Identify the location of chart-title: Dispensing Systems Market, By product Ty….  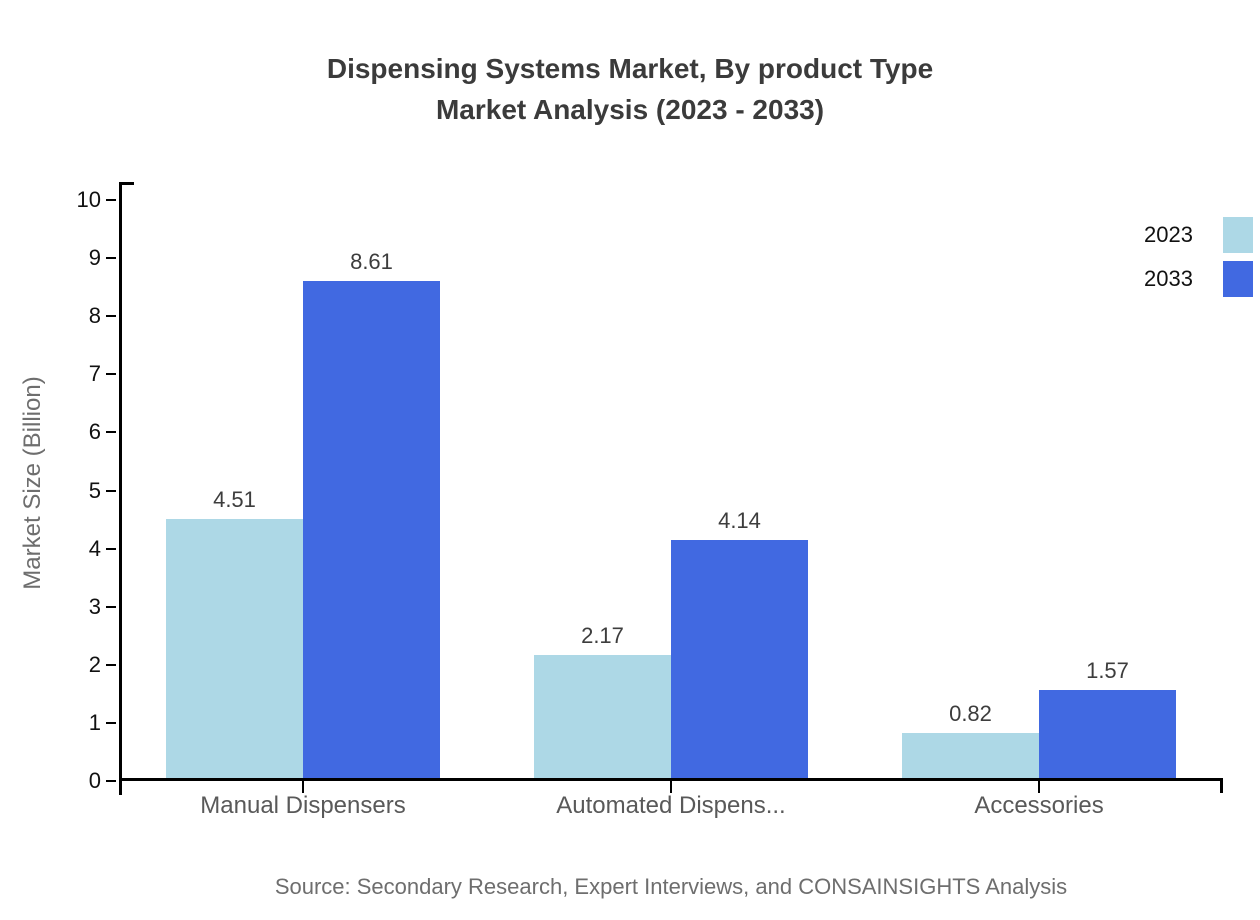
(630, 89).